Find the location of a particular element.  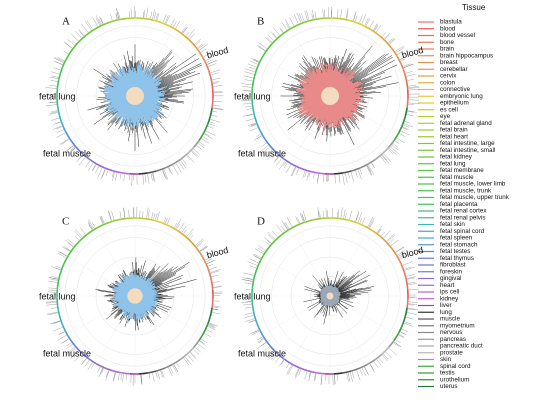

legend-label: urothelium is located at coordinates (454, 379).